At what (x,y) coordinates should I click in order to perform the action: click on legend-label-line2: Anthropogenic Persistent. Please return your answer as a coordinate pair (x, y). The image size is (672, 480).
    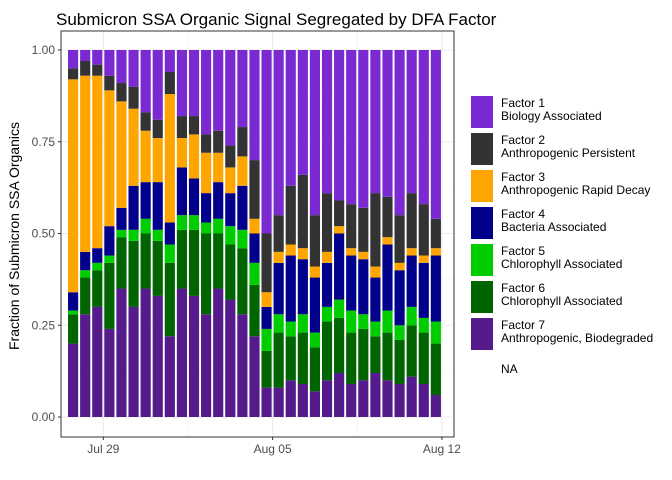
    Looking at the image, I should click on (568, 153).